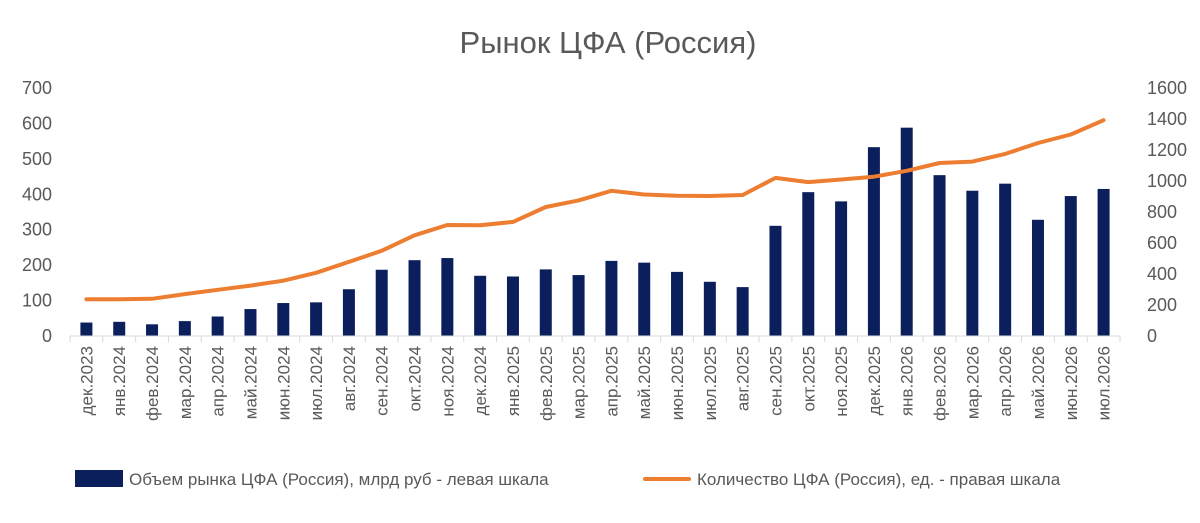 This screenshot has height=523, width=1200. I want to click on right-y-tick-label: 1400, so click(1167, 119).